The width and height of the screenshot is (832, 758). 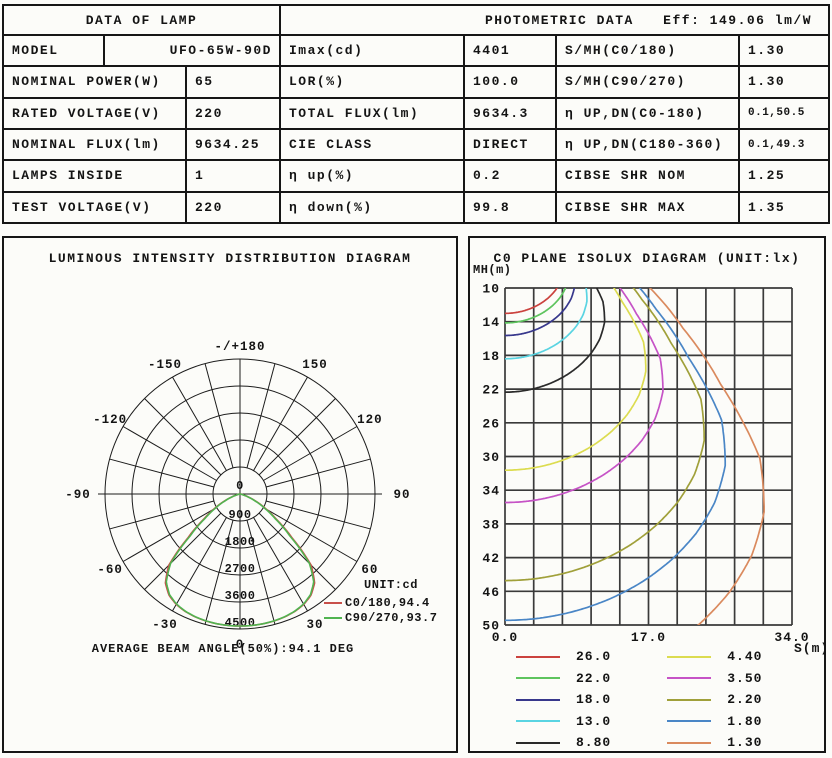 What do you see at coordinates (594, 721) in the screenshot?
I see `isolux-legend-value: 13.0` at bounding box center [594, 721].